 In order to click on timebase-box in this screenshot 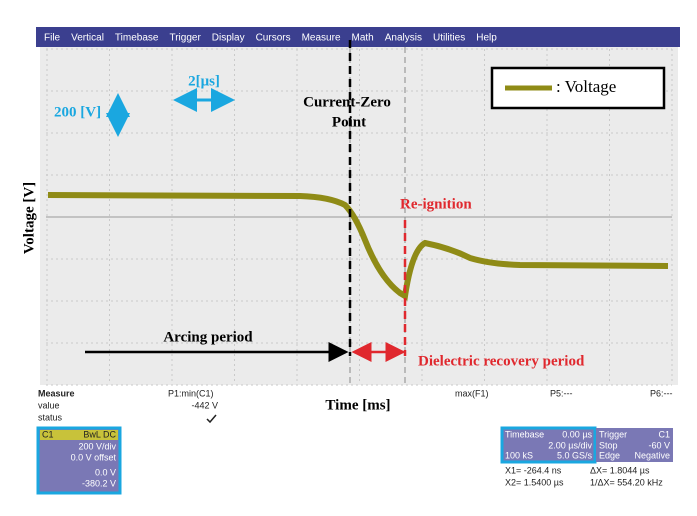, I will do `click(548, 445)`.